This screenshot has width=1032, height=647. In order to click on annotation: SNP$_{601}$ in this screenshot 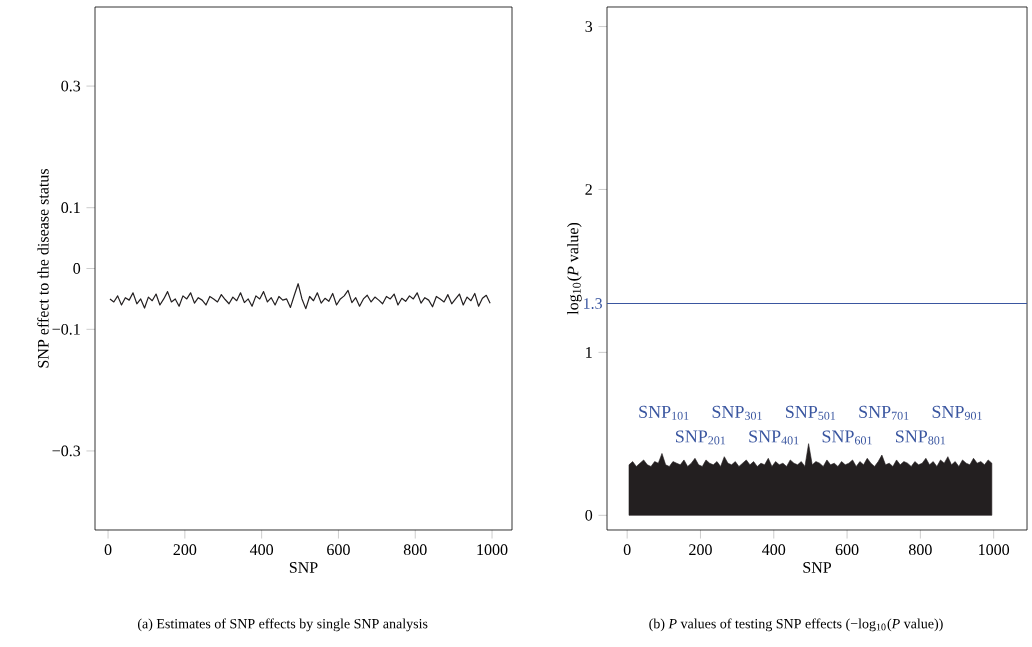, I will do `click(847, 437)`.